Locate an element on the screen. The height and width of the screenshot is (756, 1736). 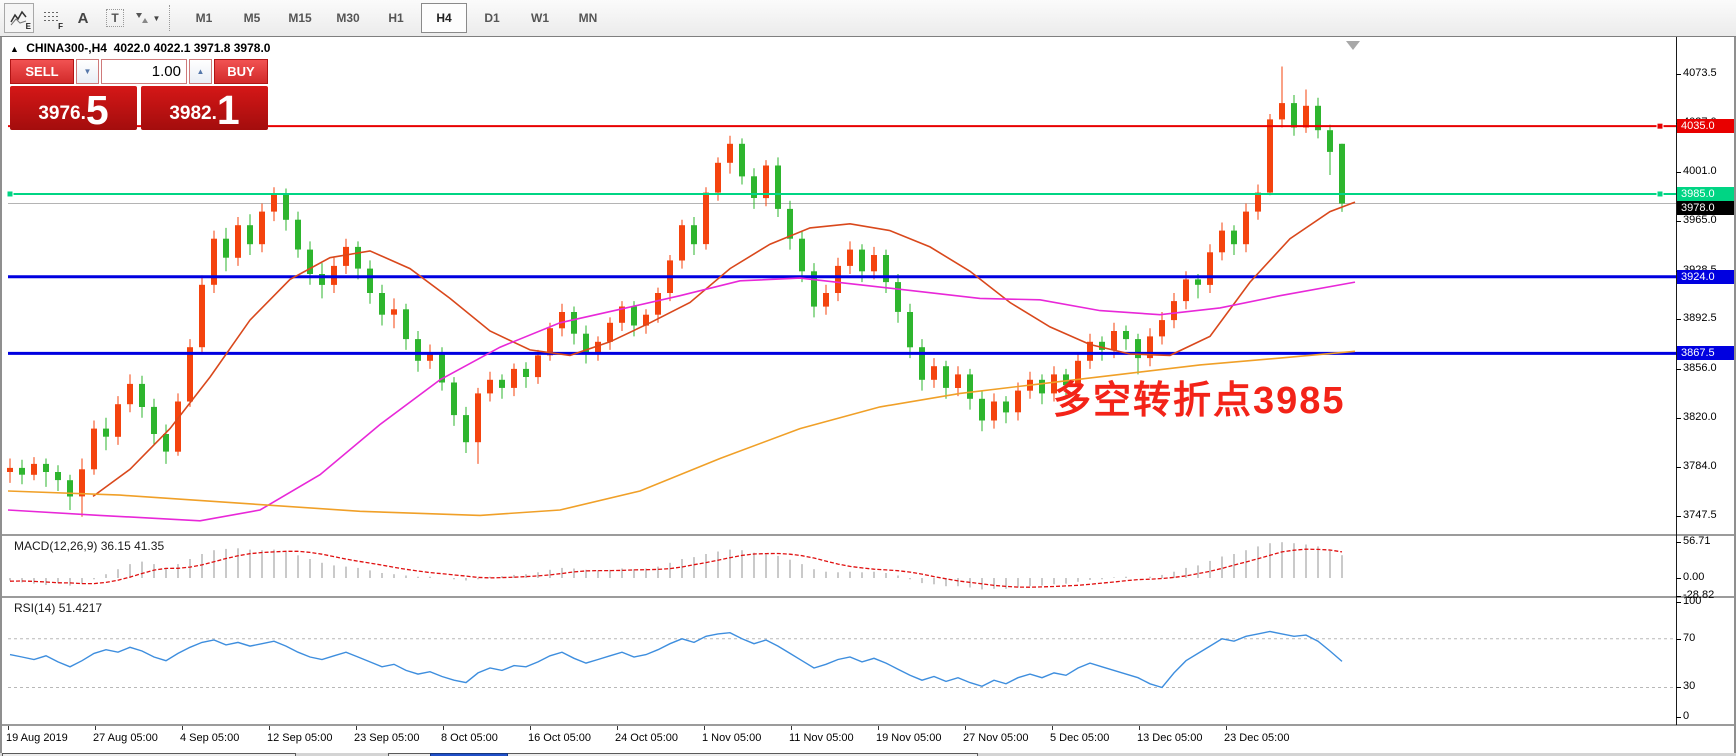
font-icon: A is located at coordinates (83, 18).